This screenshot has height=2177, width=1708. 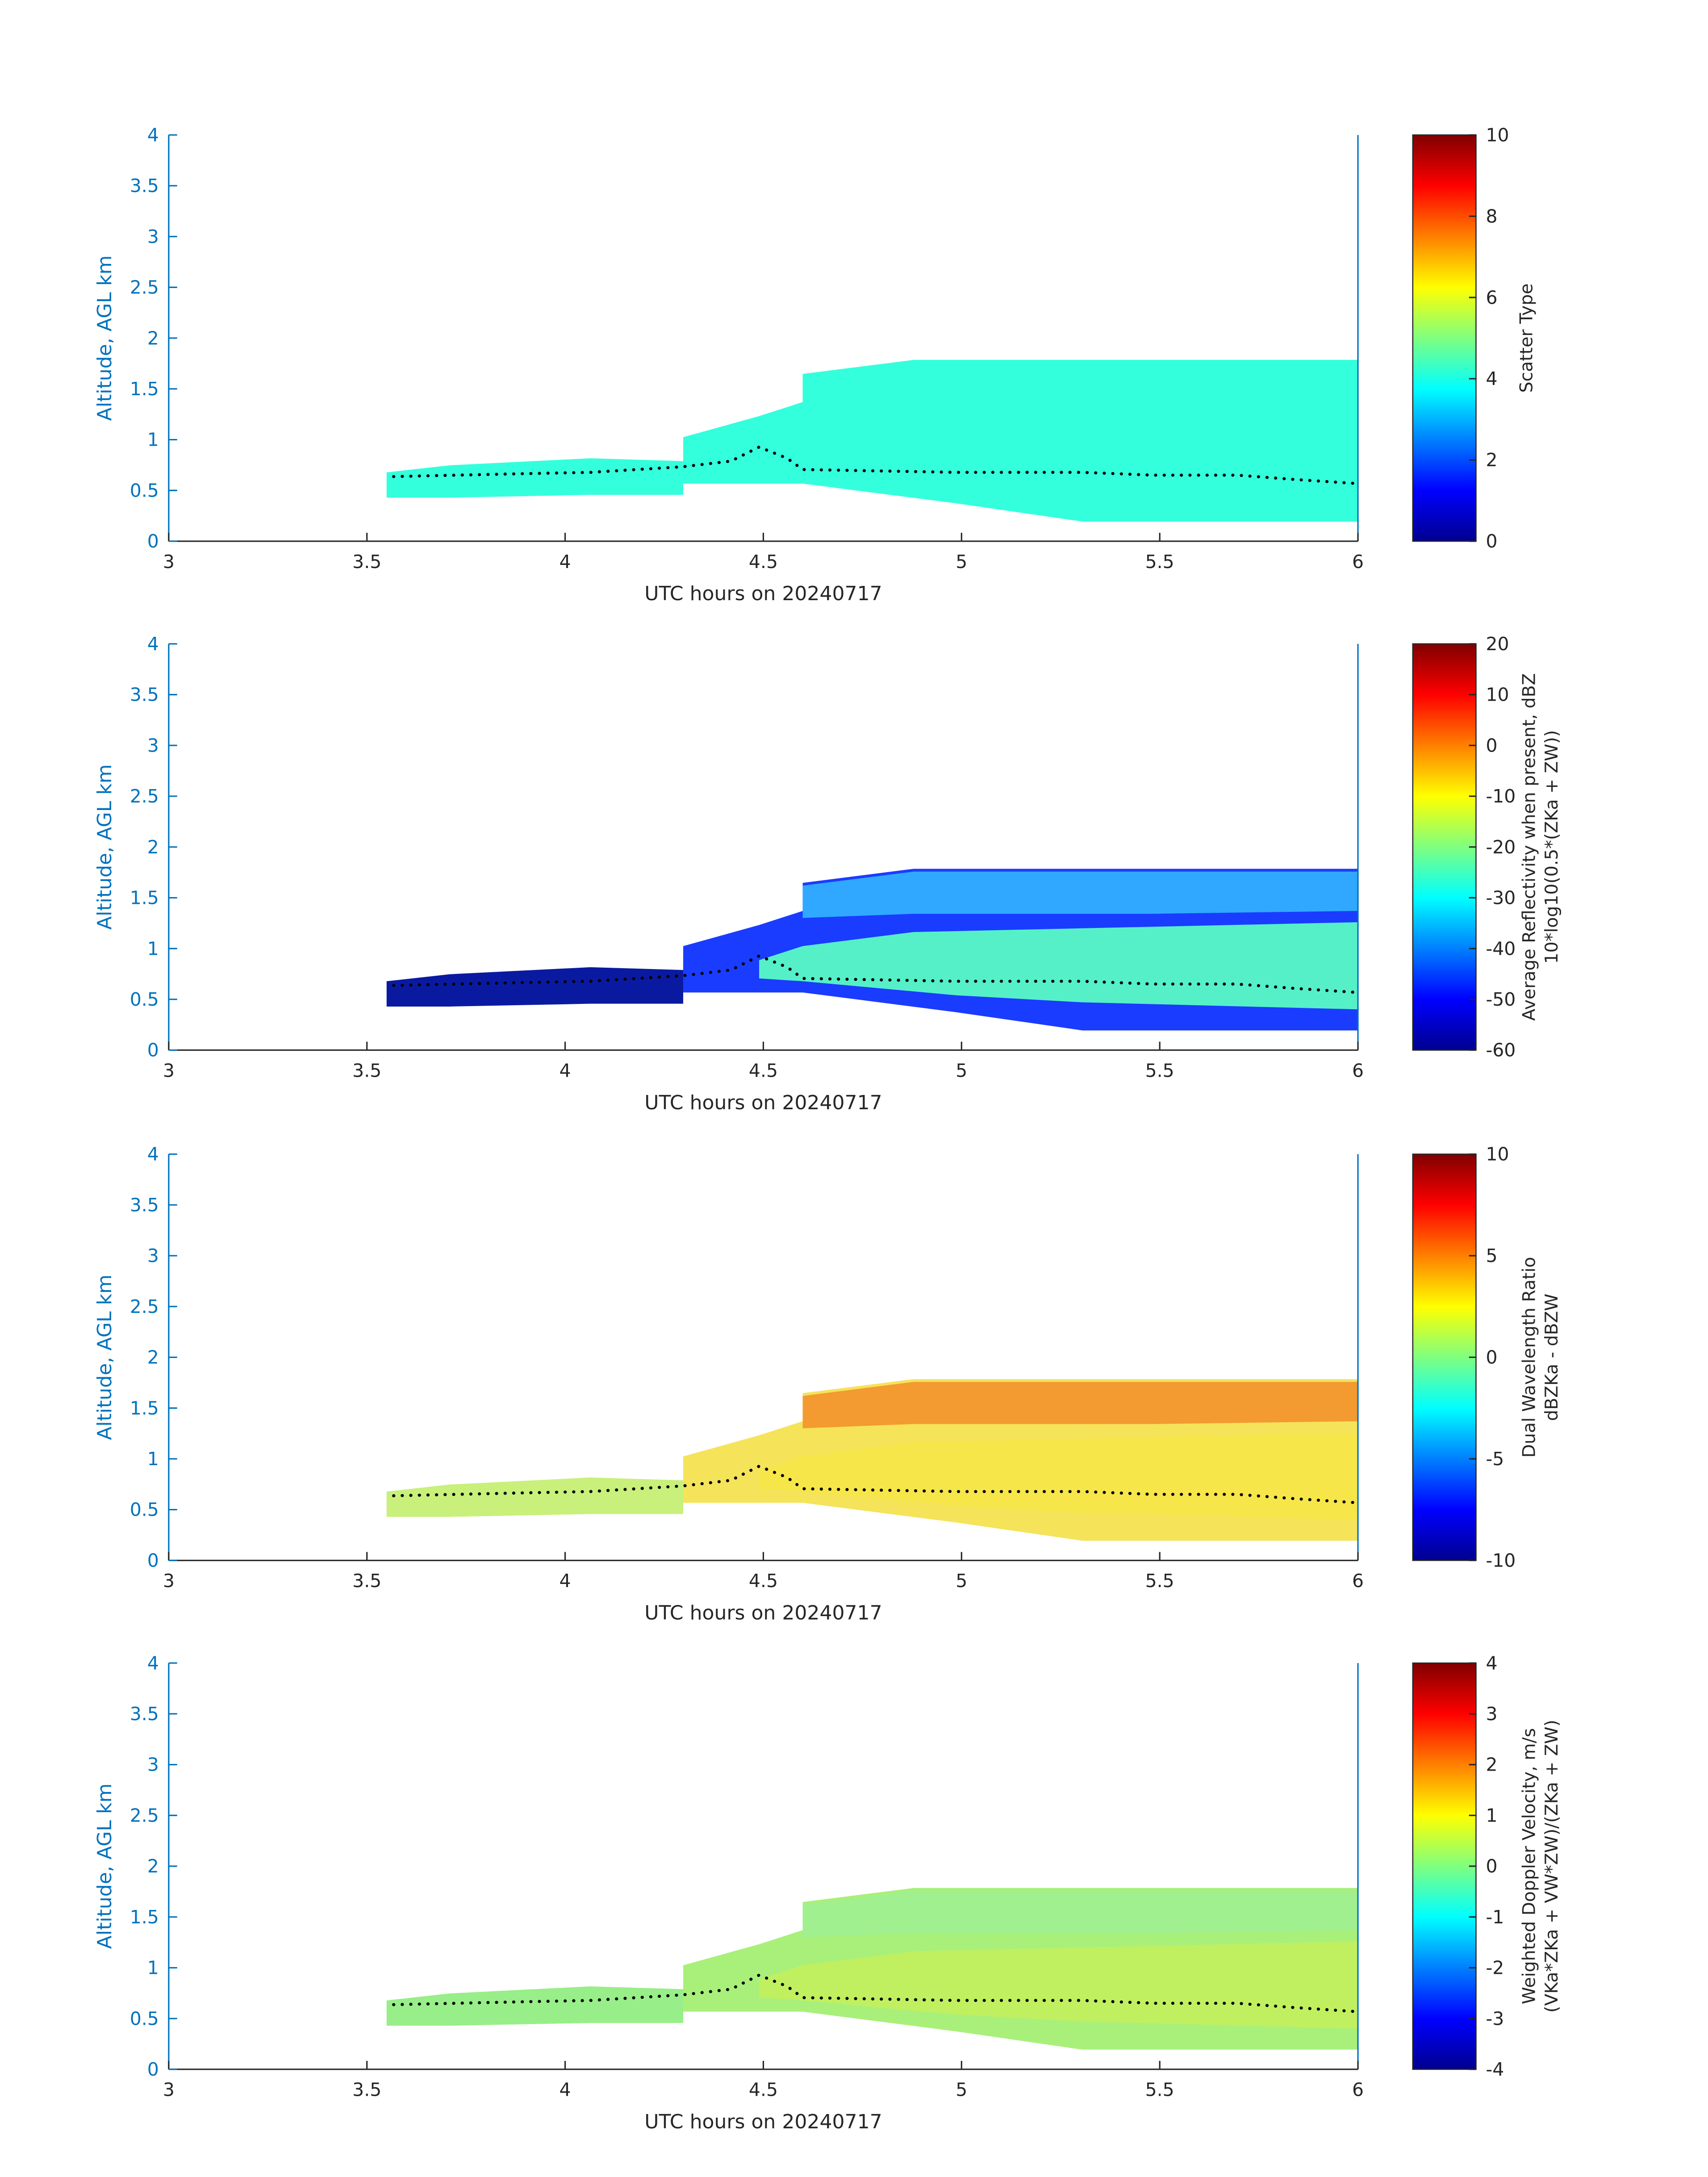 I want to click on colorbar-tick-label: -40, so click(x=1501, y=948).